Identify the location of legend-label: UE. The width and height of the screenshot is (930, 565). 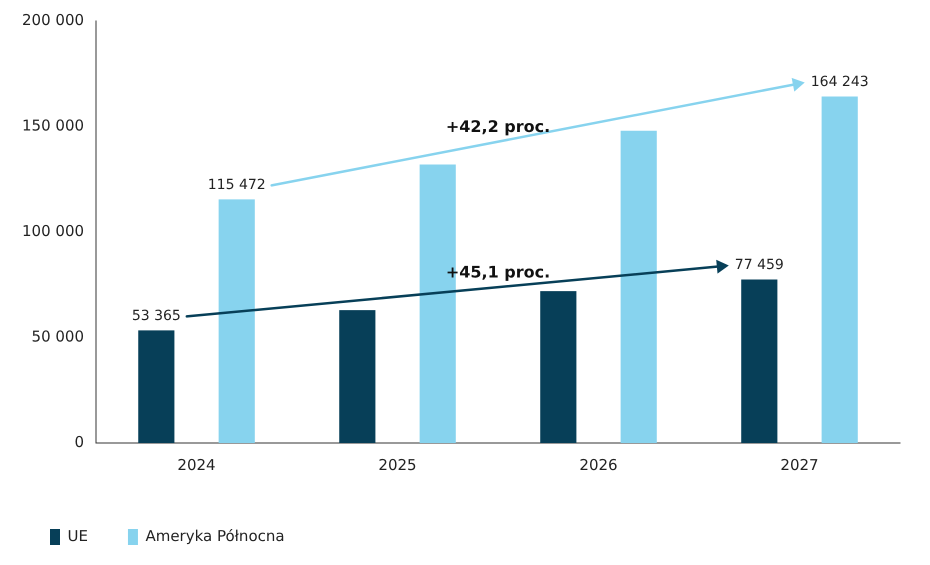
(78, 535).